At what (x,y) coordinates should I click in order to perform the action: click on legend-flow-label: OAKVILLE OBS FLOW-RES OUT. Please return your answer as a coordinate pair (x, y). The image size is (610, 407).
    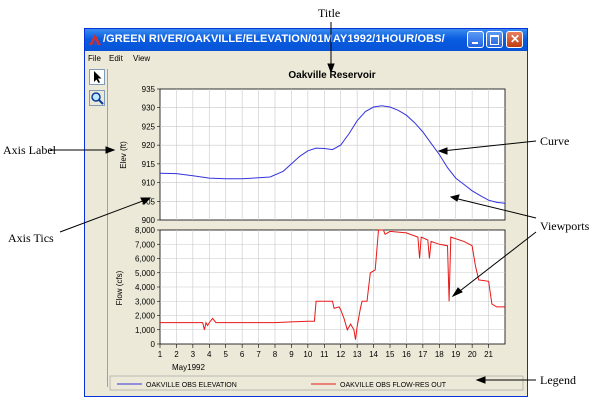
    Looking at the image, I should click on (393, 385).